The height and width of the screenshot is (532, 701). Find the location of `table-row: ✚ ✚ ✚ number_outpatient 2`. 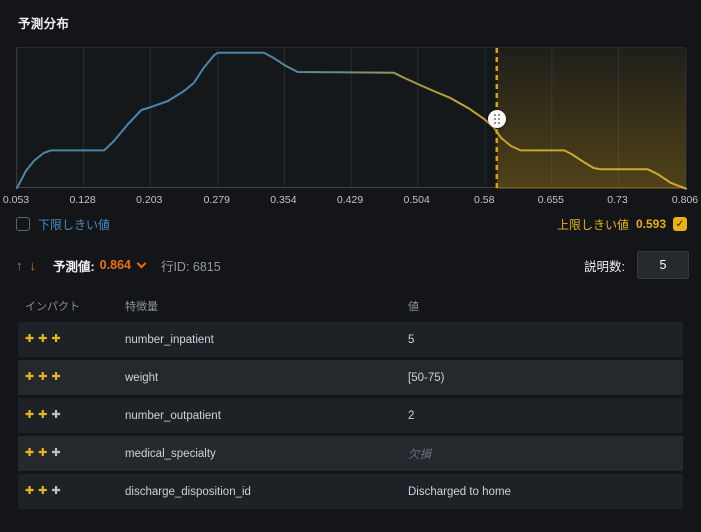

table-row: ✚ ✚ ✚ number_outpatient 2 is located at coordinates (350, 415).